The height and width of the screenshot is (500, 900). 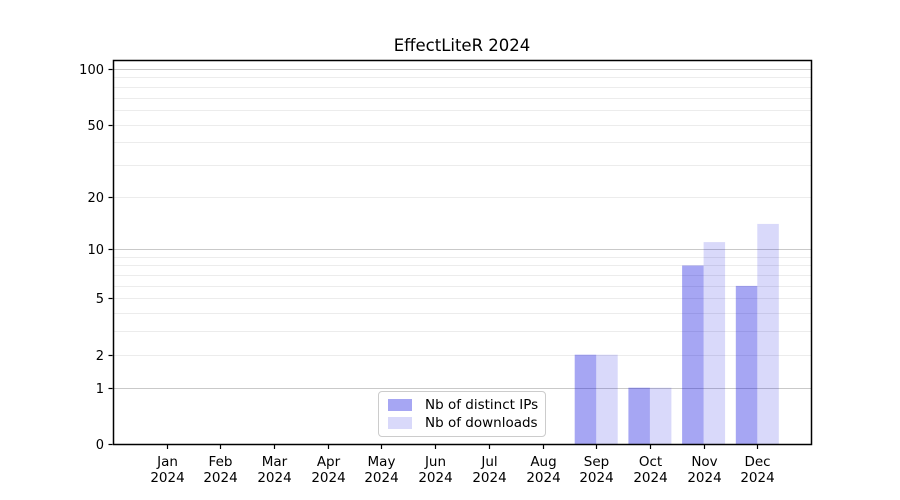 I want to click on x-tick-label-month: Jul, so click(x=488, y=462).